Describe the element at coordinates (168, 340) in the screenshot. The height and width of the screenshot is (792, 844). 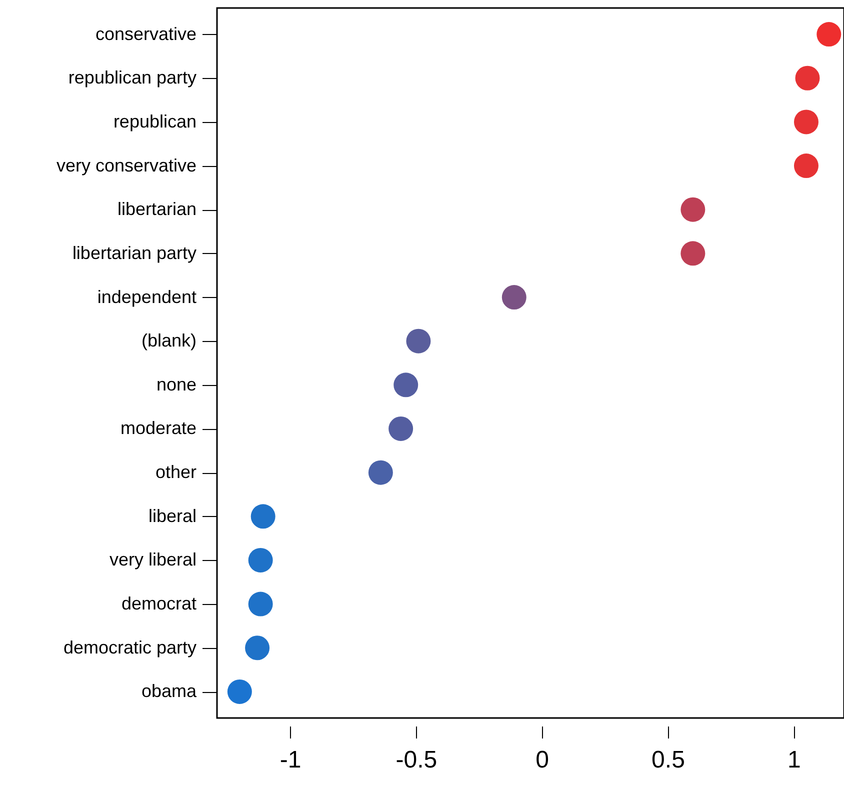
I see `y-tick-label: (blank)` at that location.